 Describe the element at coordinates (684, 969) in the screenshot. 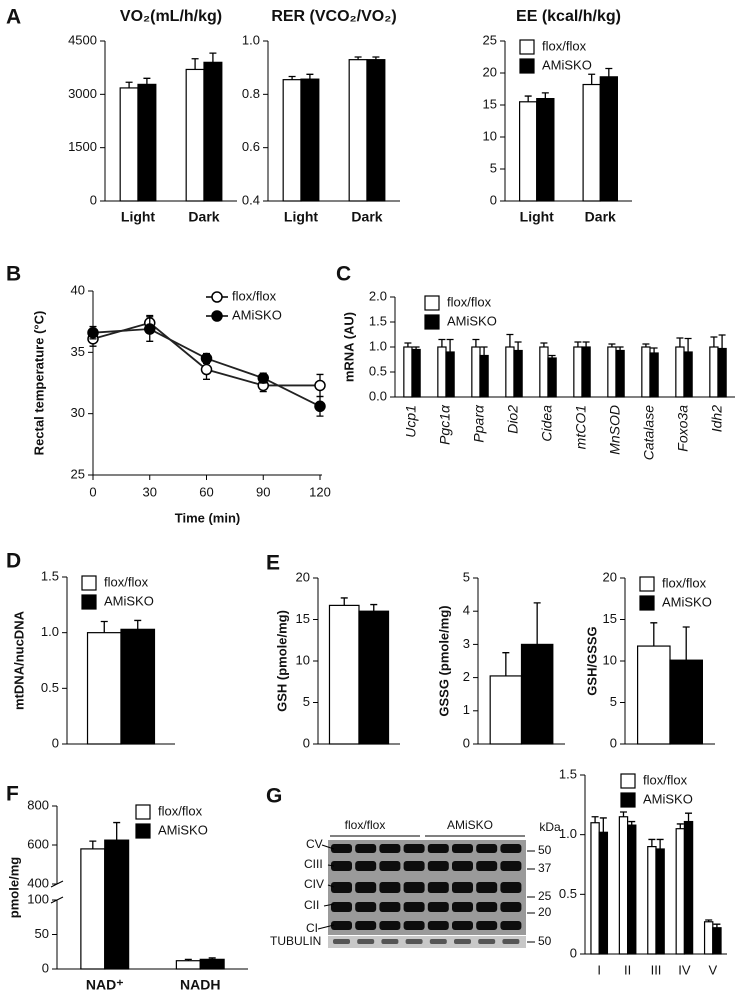

I see `x-tick-label: IV` at that location.